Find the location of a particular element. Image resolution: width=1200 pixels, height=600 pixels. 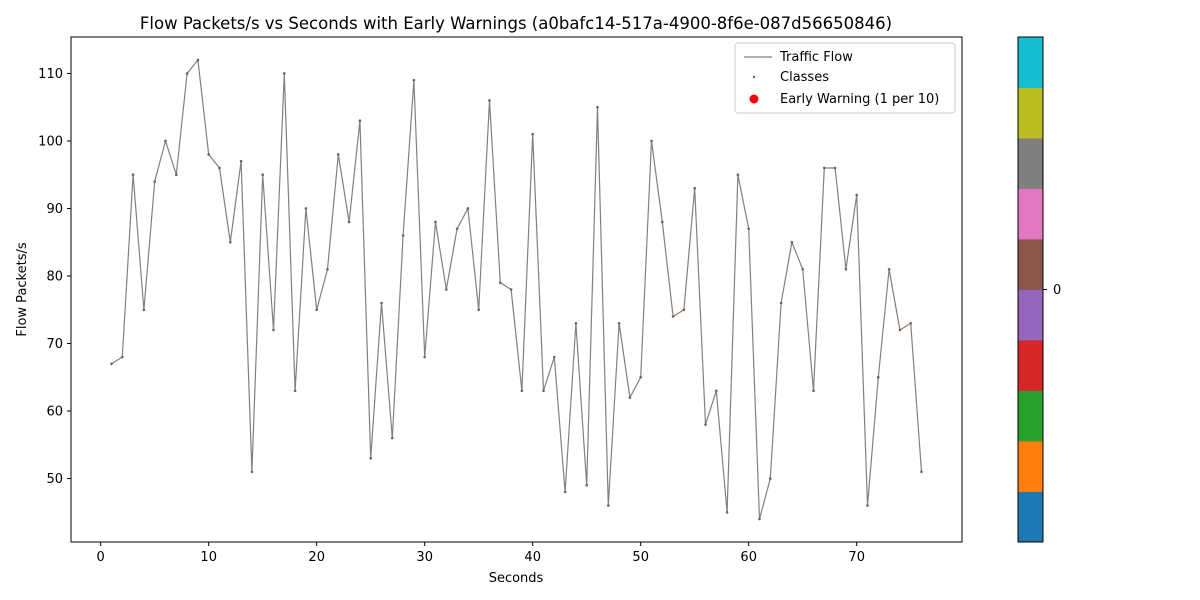

legend-marker-swatch is located at coordinates (754, 77).